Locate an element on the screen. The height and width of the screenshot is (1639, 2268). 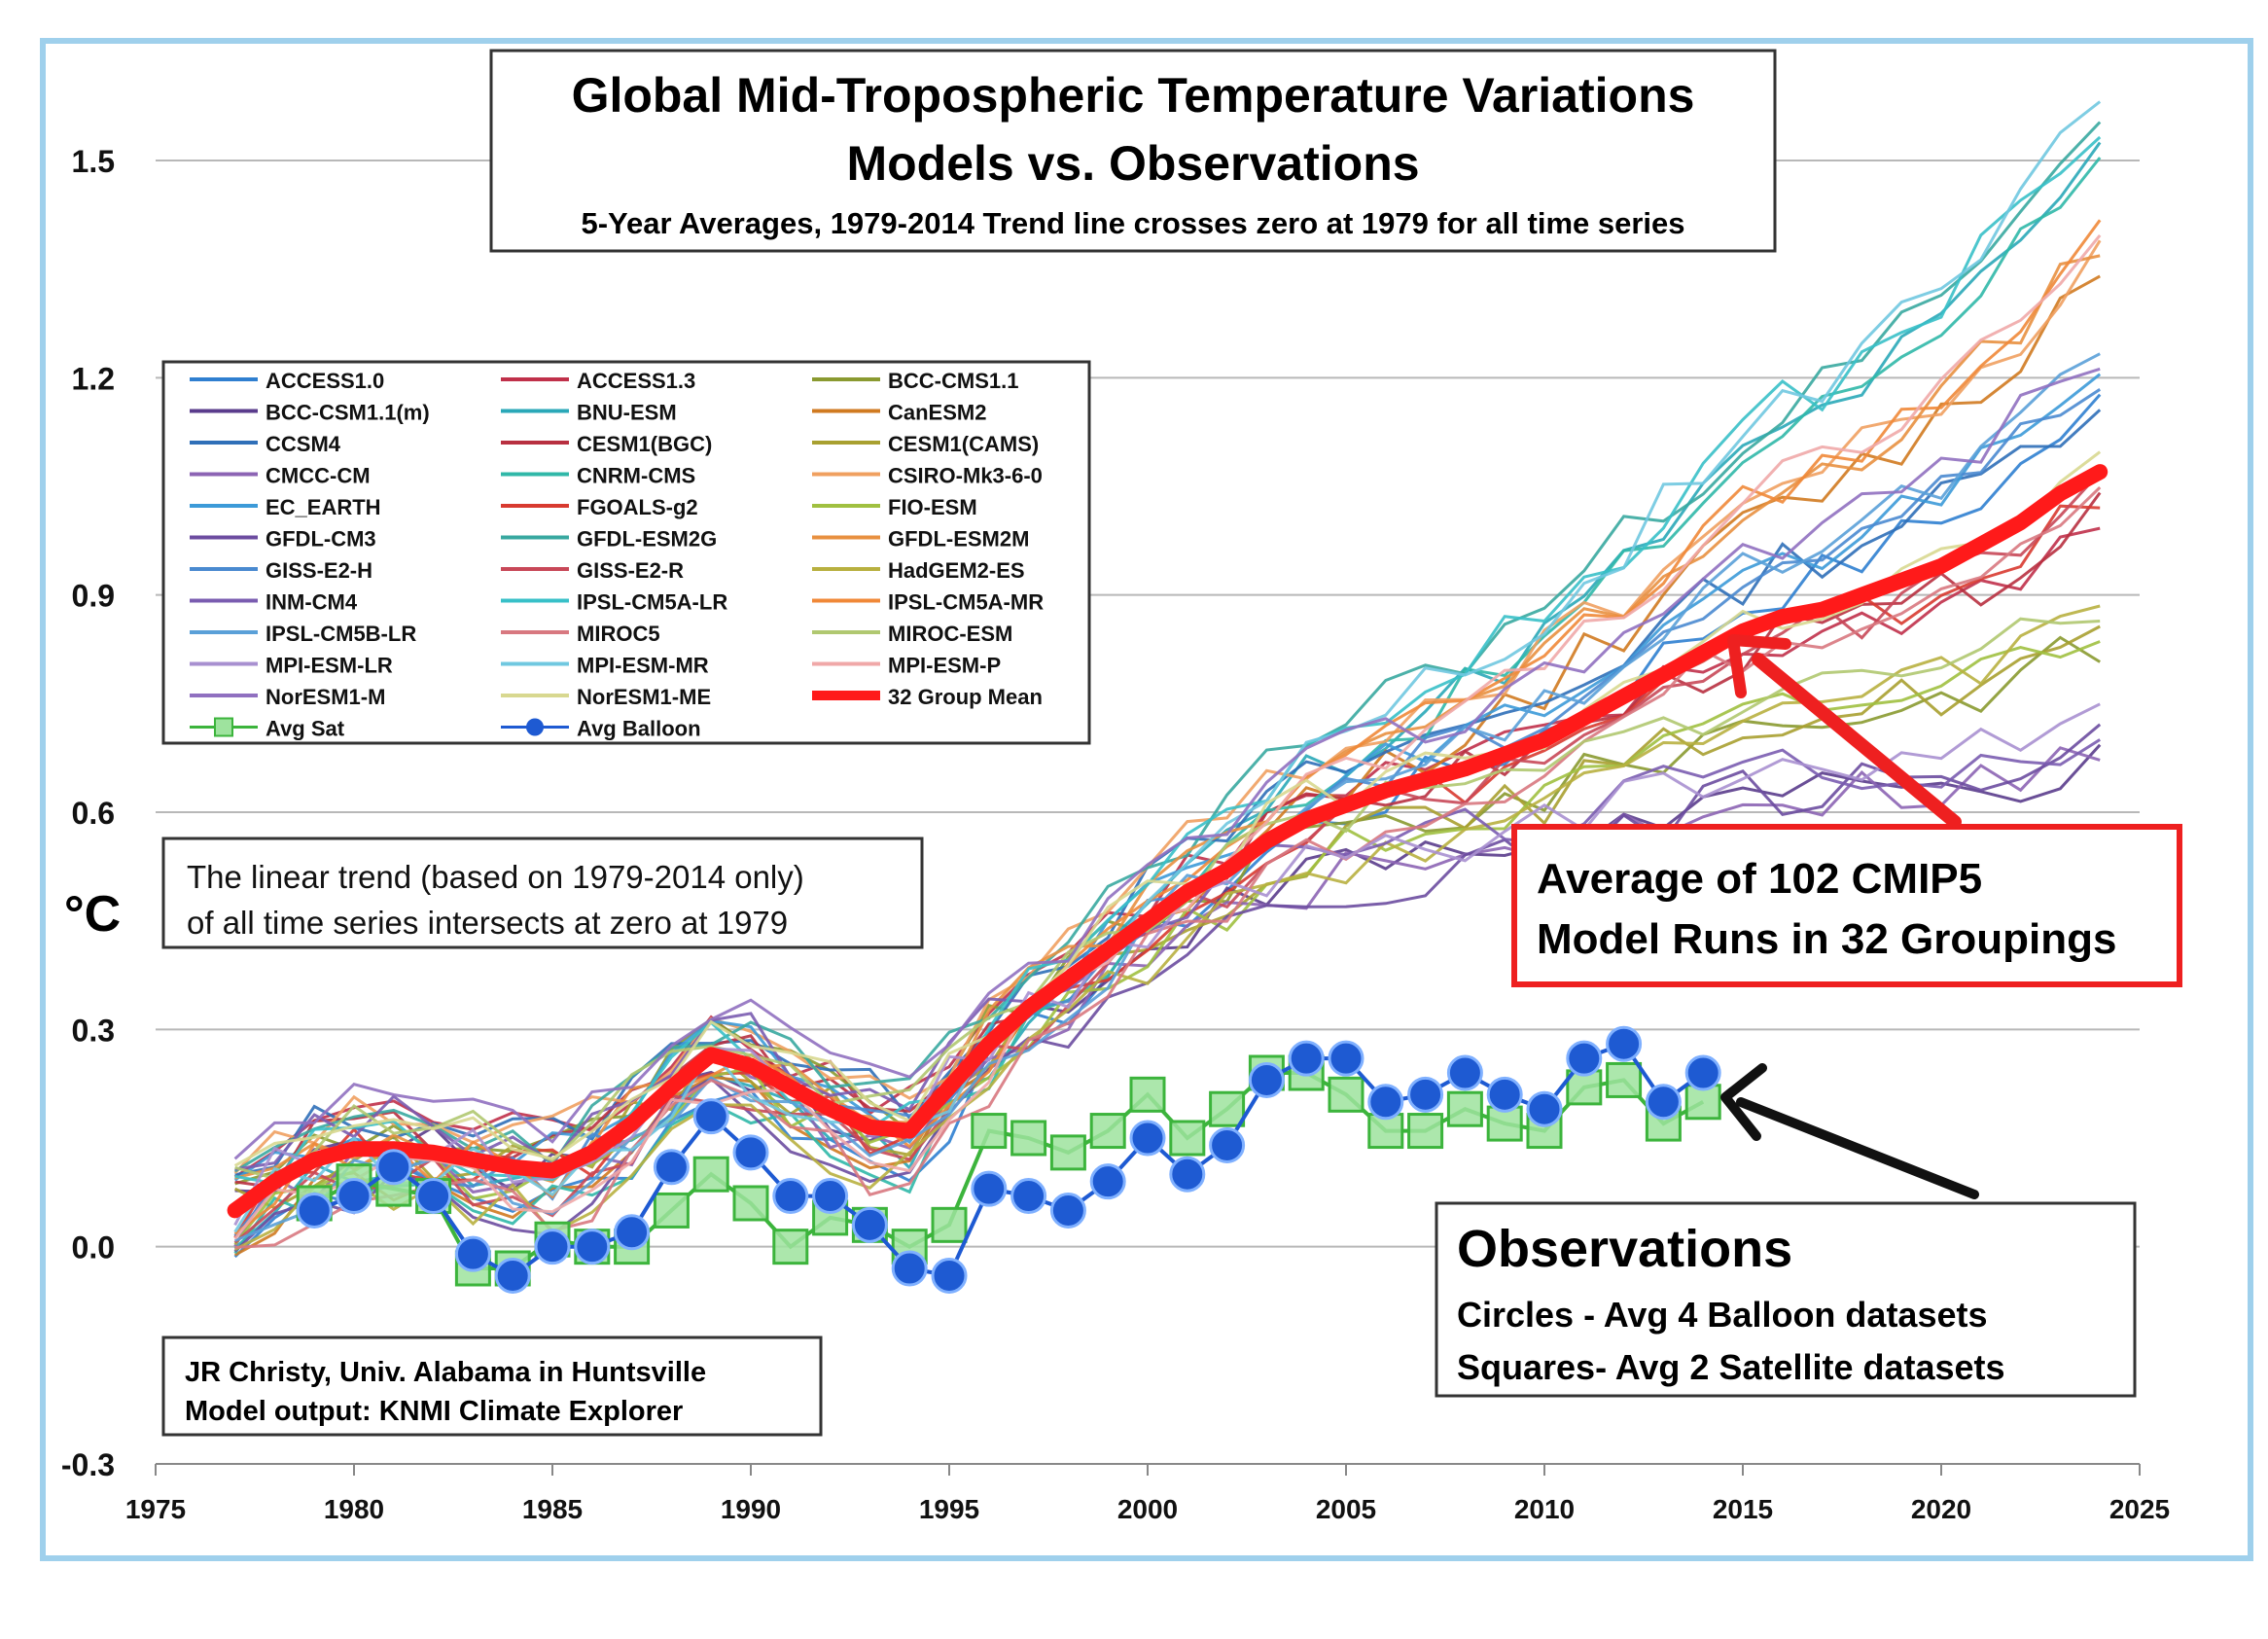
legend-item: MPI-ESM-MR is located at coordinates (605, 666).